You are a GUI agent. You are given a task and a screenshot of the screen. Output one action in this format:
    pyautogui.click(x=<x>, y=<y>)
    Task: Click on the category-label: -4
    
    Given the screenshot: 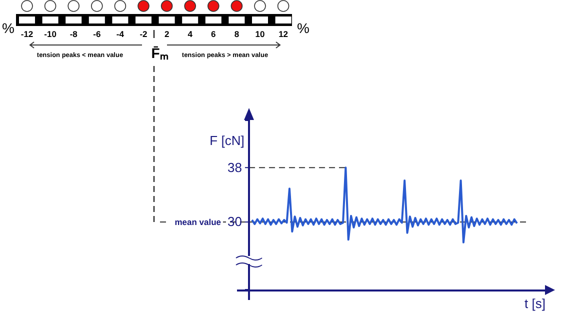 What is the action you would take?
    pyautogui.click(x=120, y=34)
    